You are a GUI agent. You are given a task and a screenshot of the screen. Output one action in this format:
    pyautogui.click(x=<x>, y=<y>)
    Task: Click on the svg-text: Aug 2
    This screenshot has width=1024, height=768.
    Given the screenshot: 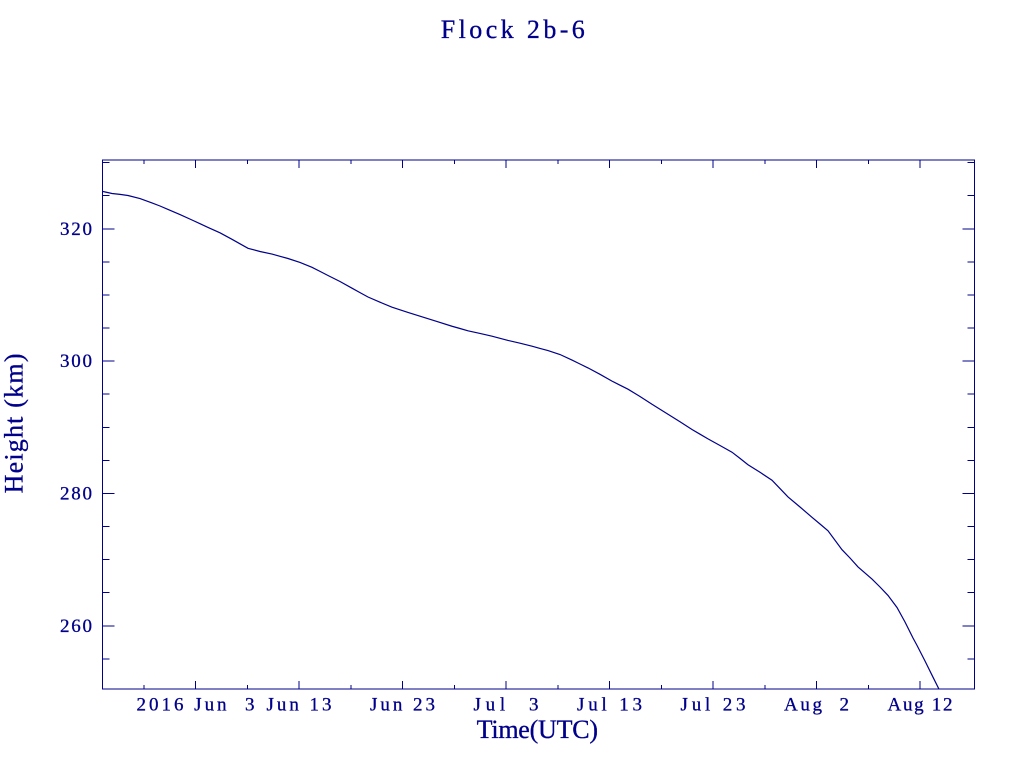 What is the action you would take?
    pyautogui.click(x=816, y=705)
    